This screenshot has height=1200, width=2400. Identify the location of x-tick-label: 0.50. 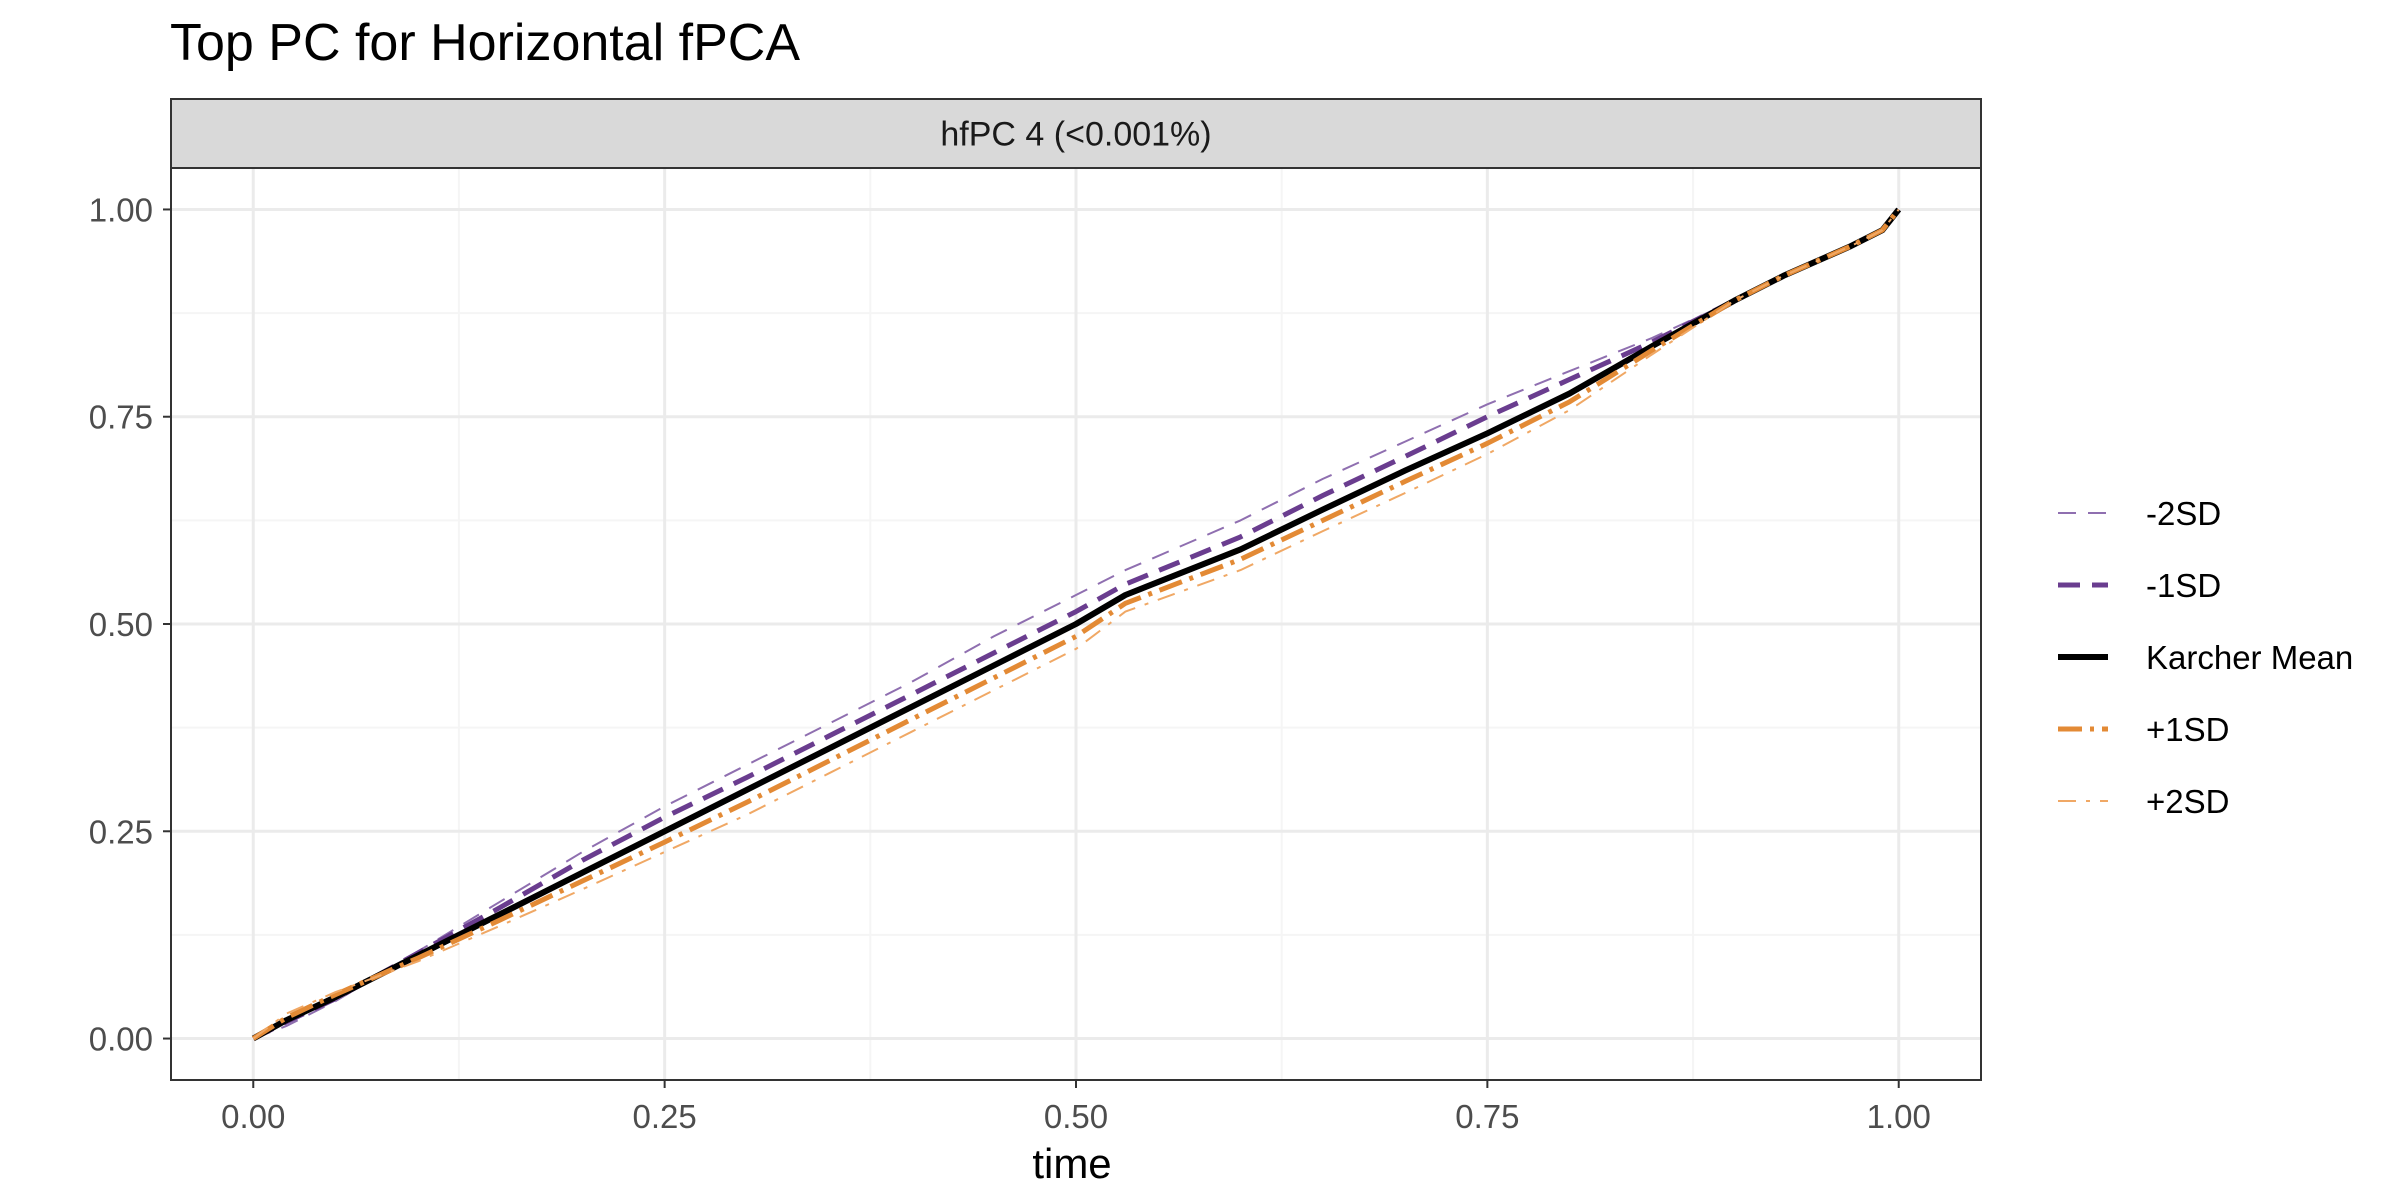
(1076, 1116).